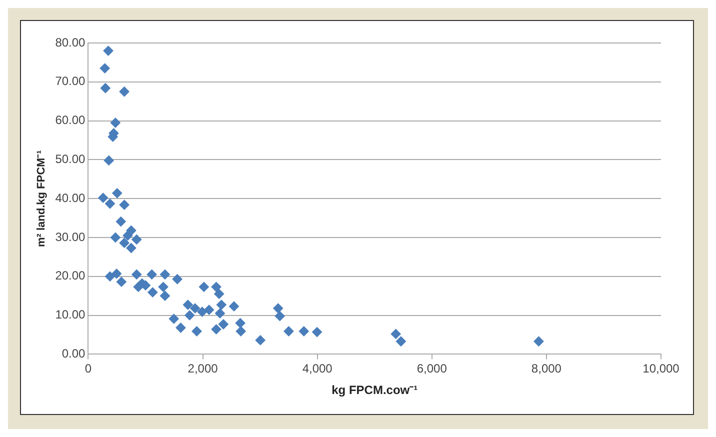  Describe the element at coordinates (70, 237) in the screenshot. I see `y-tick-label: 30.00` at that location.